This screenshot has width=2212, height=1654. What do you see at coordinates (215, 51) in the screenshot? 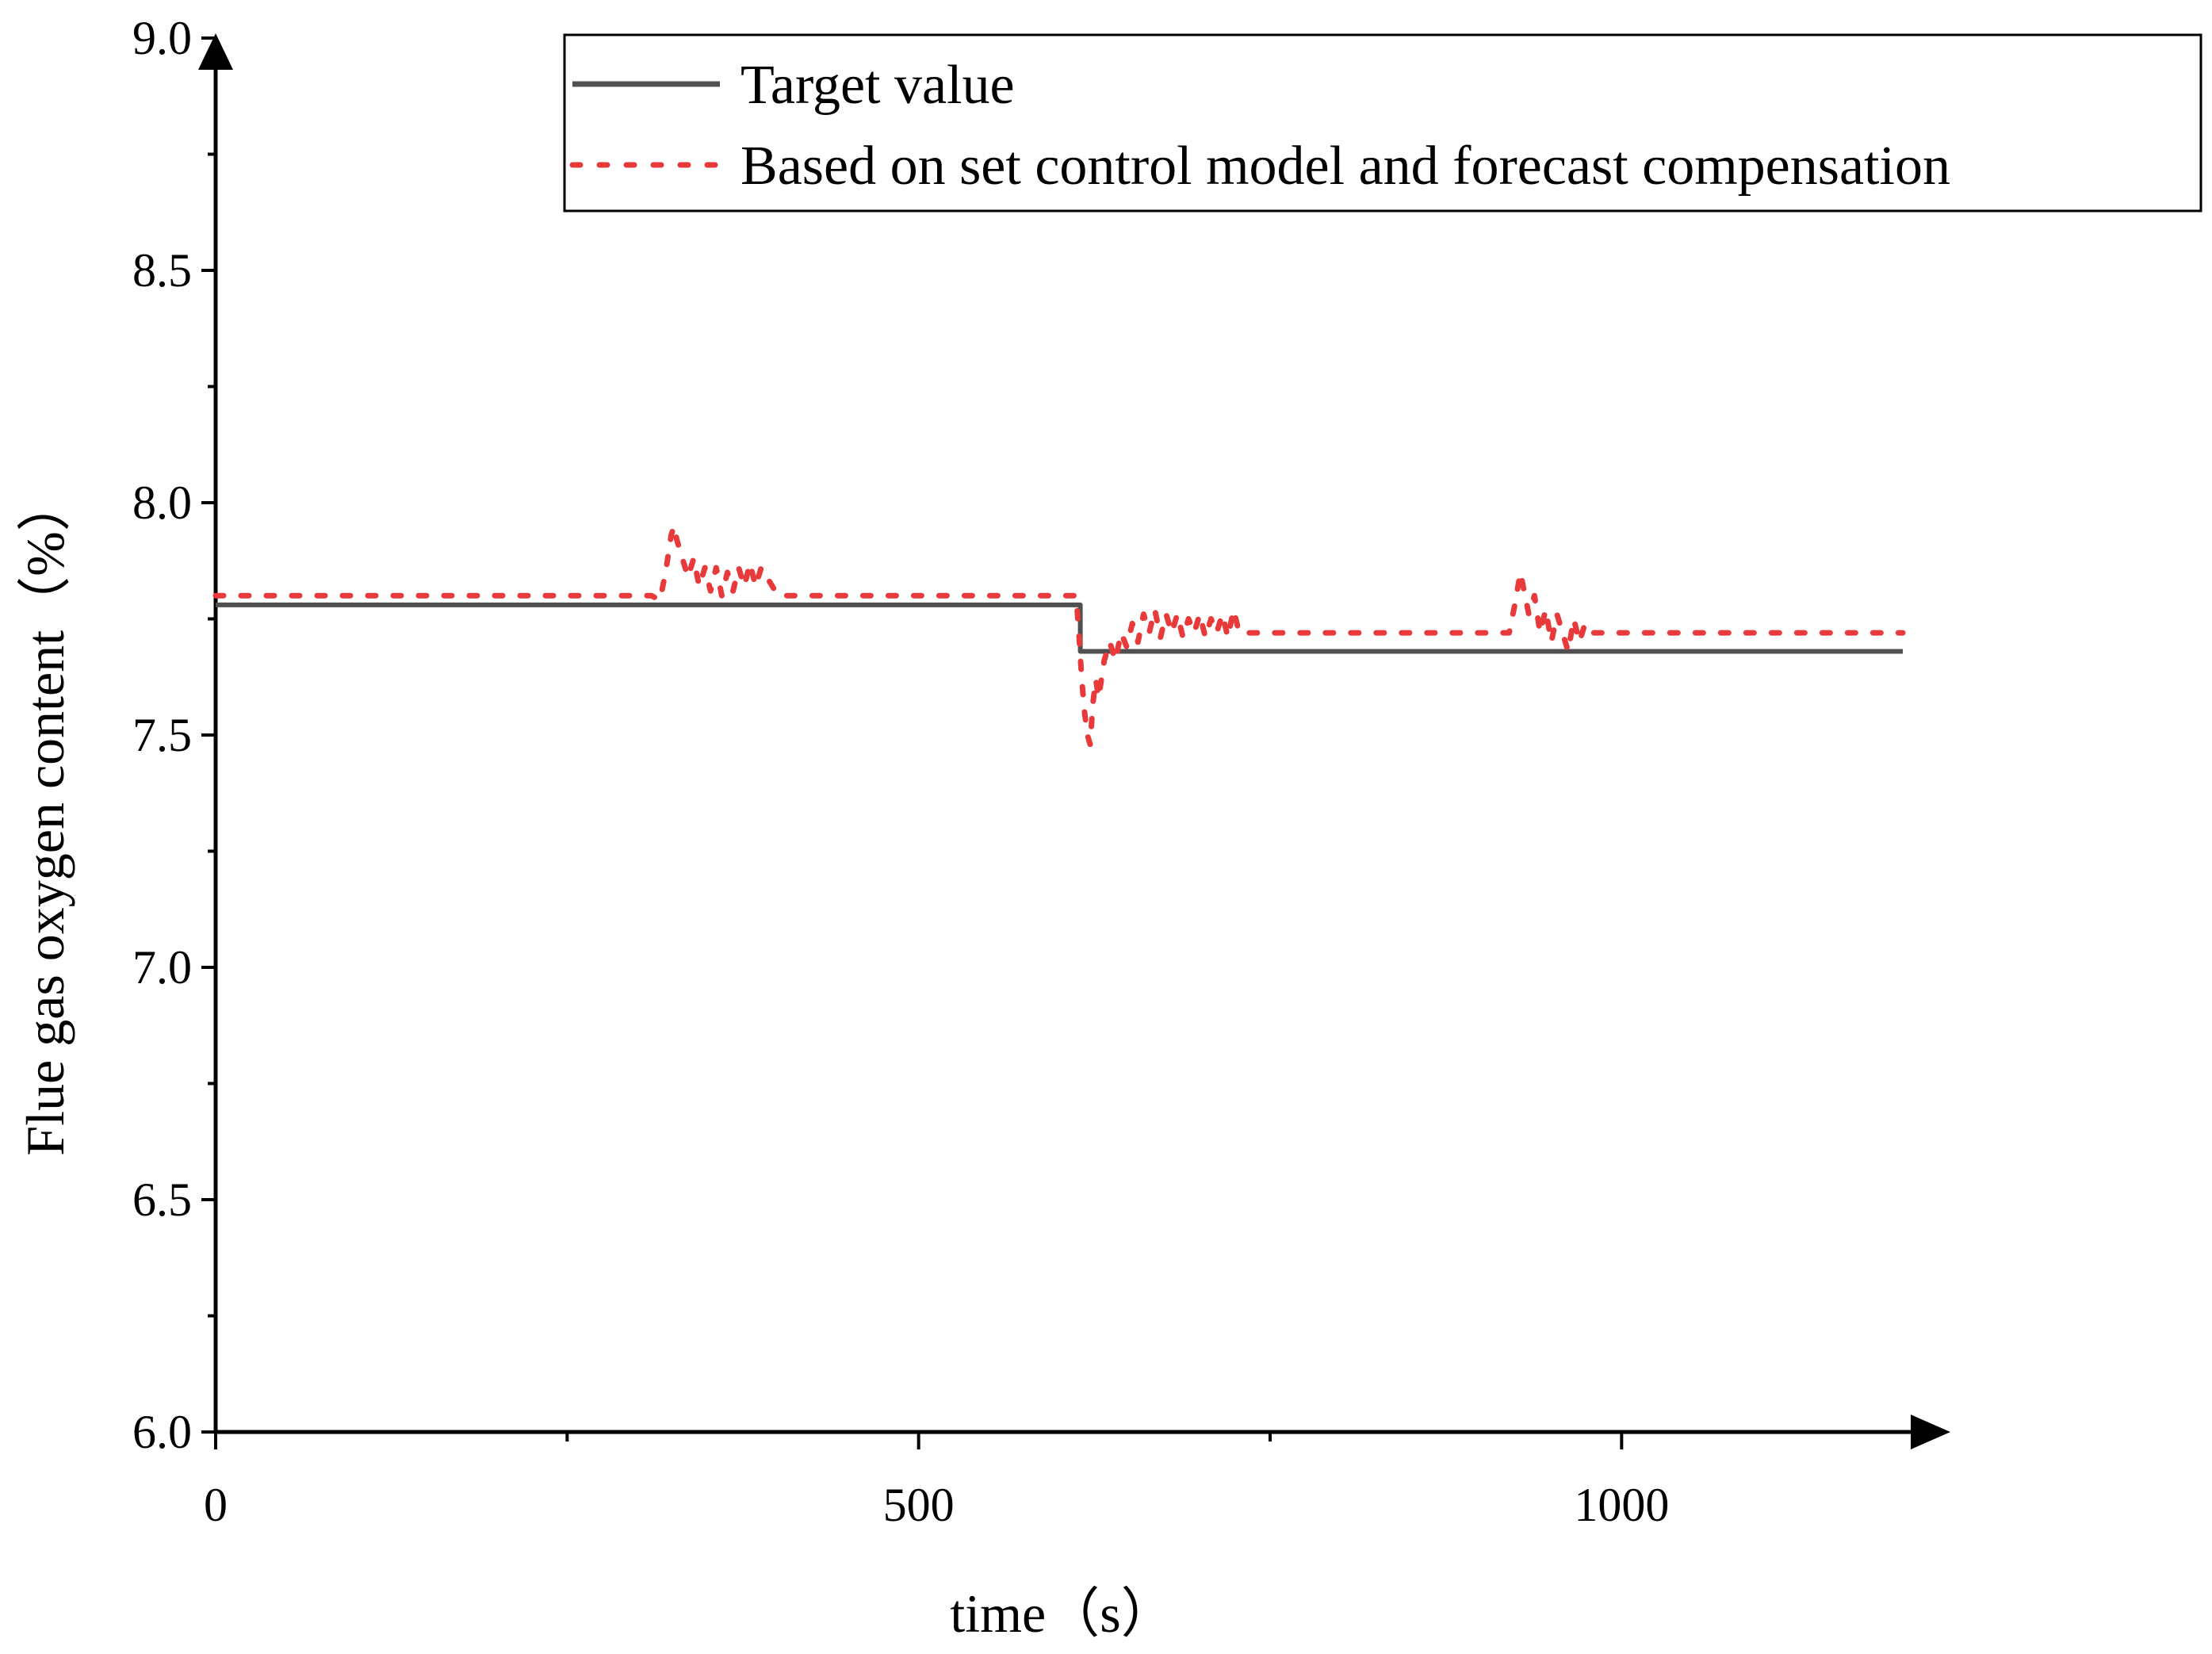
I see `y-axis-arrowhead` at bounding box center [215, 51].